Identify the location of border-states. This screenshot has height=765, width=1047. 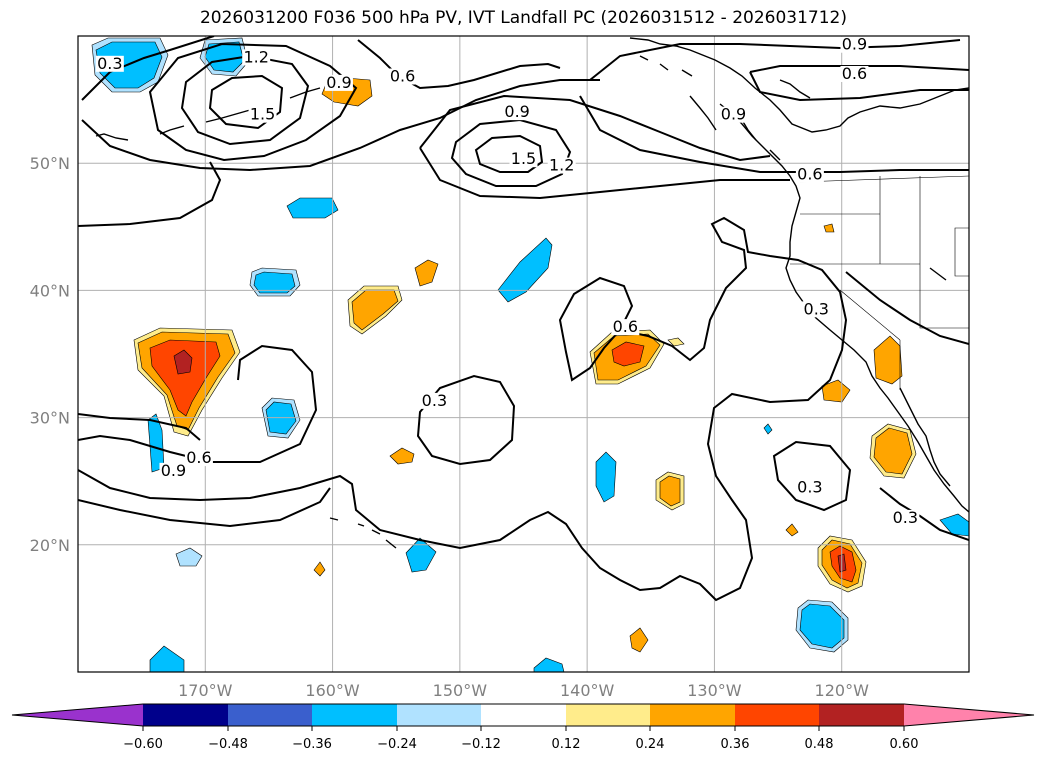
(879, 283).